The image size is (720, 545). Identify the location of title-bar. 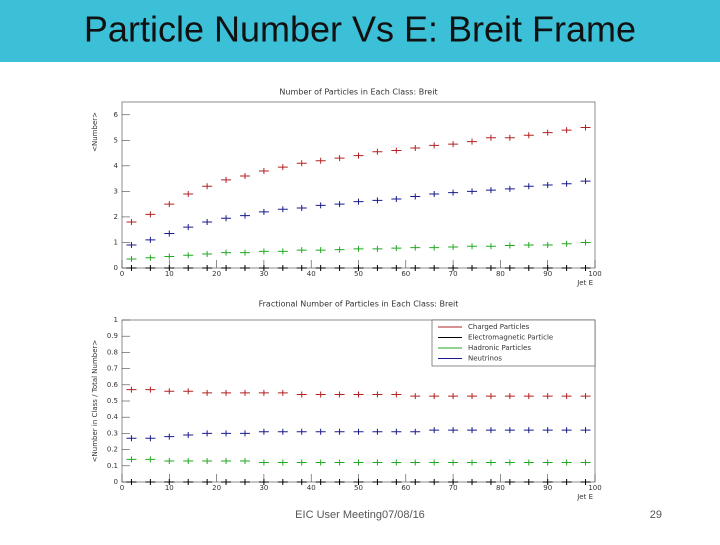
(360, 31).